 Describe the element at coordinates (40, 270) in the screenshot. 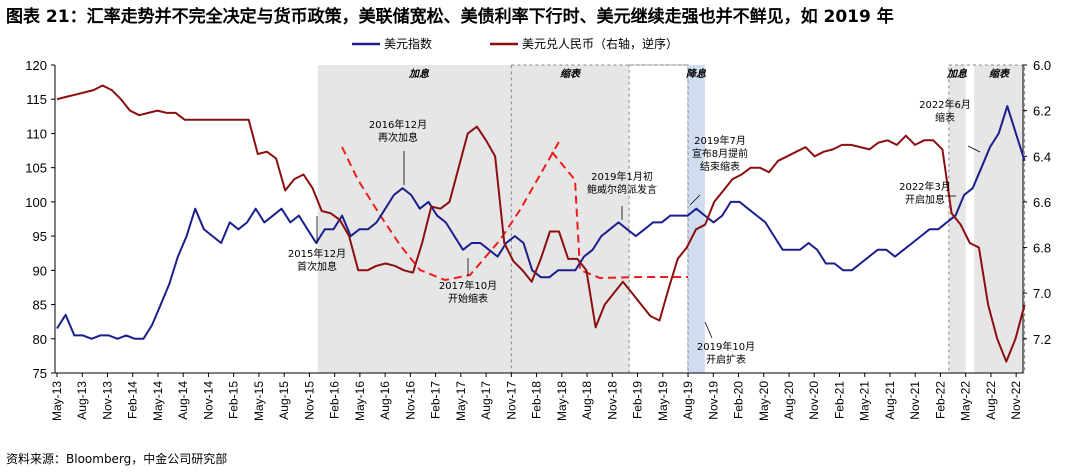

I see `y-left-tick-label-3: 90` at that location.